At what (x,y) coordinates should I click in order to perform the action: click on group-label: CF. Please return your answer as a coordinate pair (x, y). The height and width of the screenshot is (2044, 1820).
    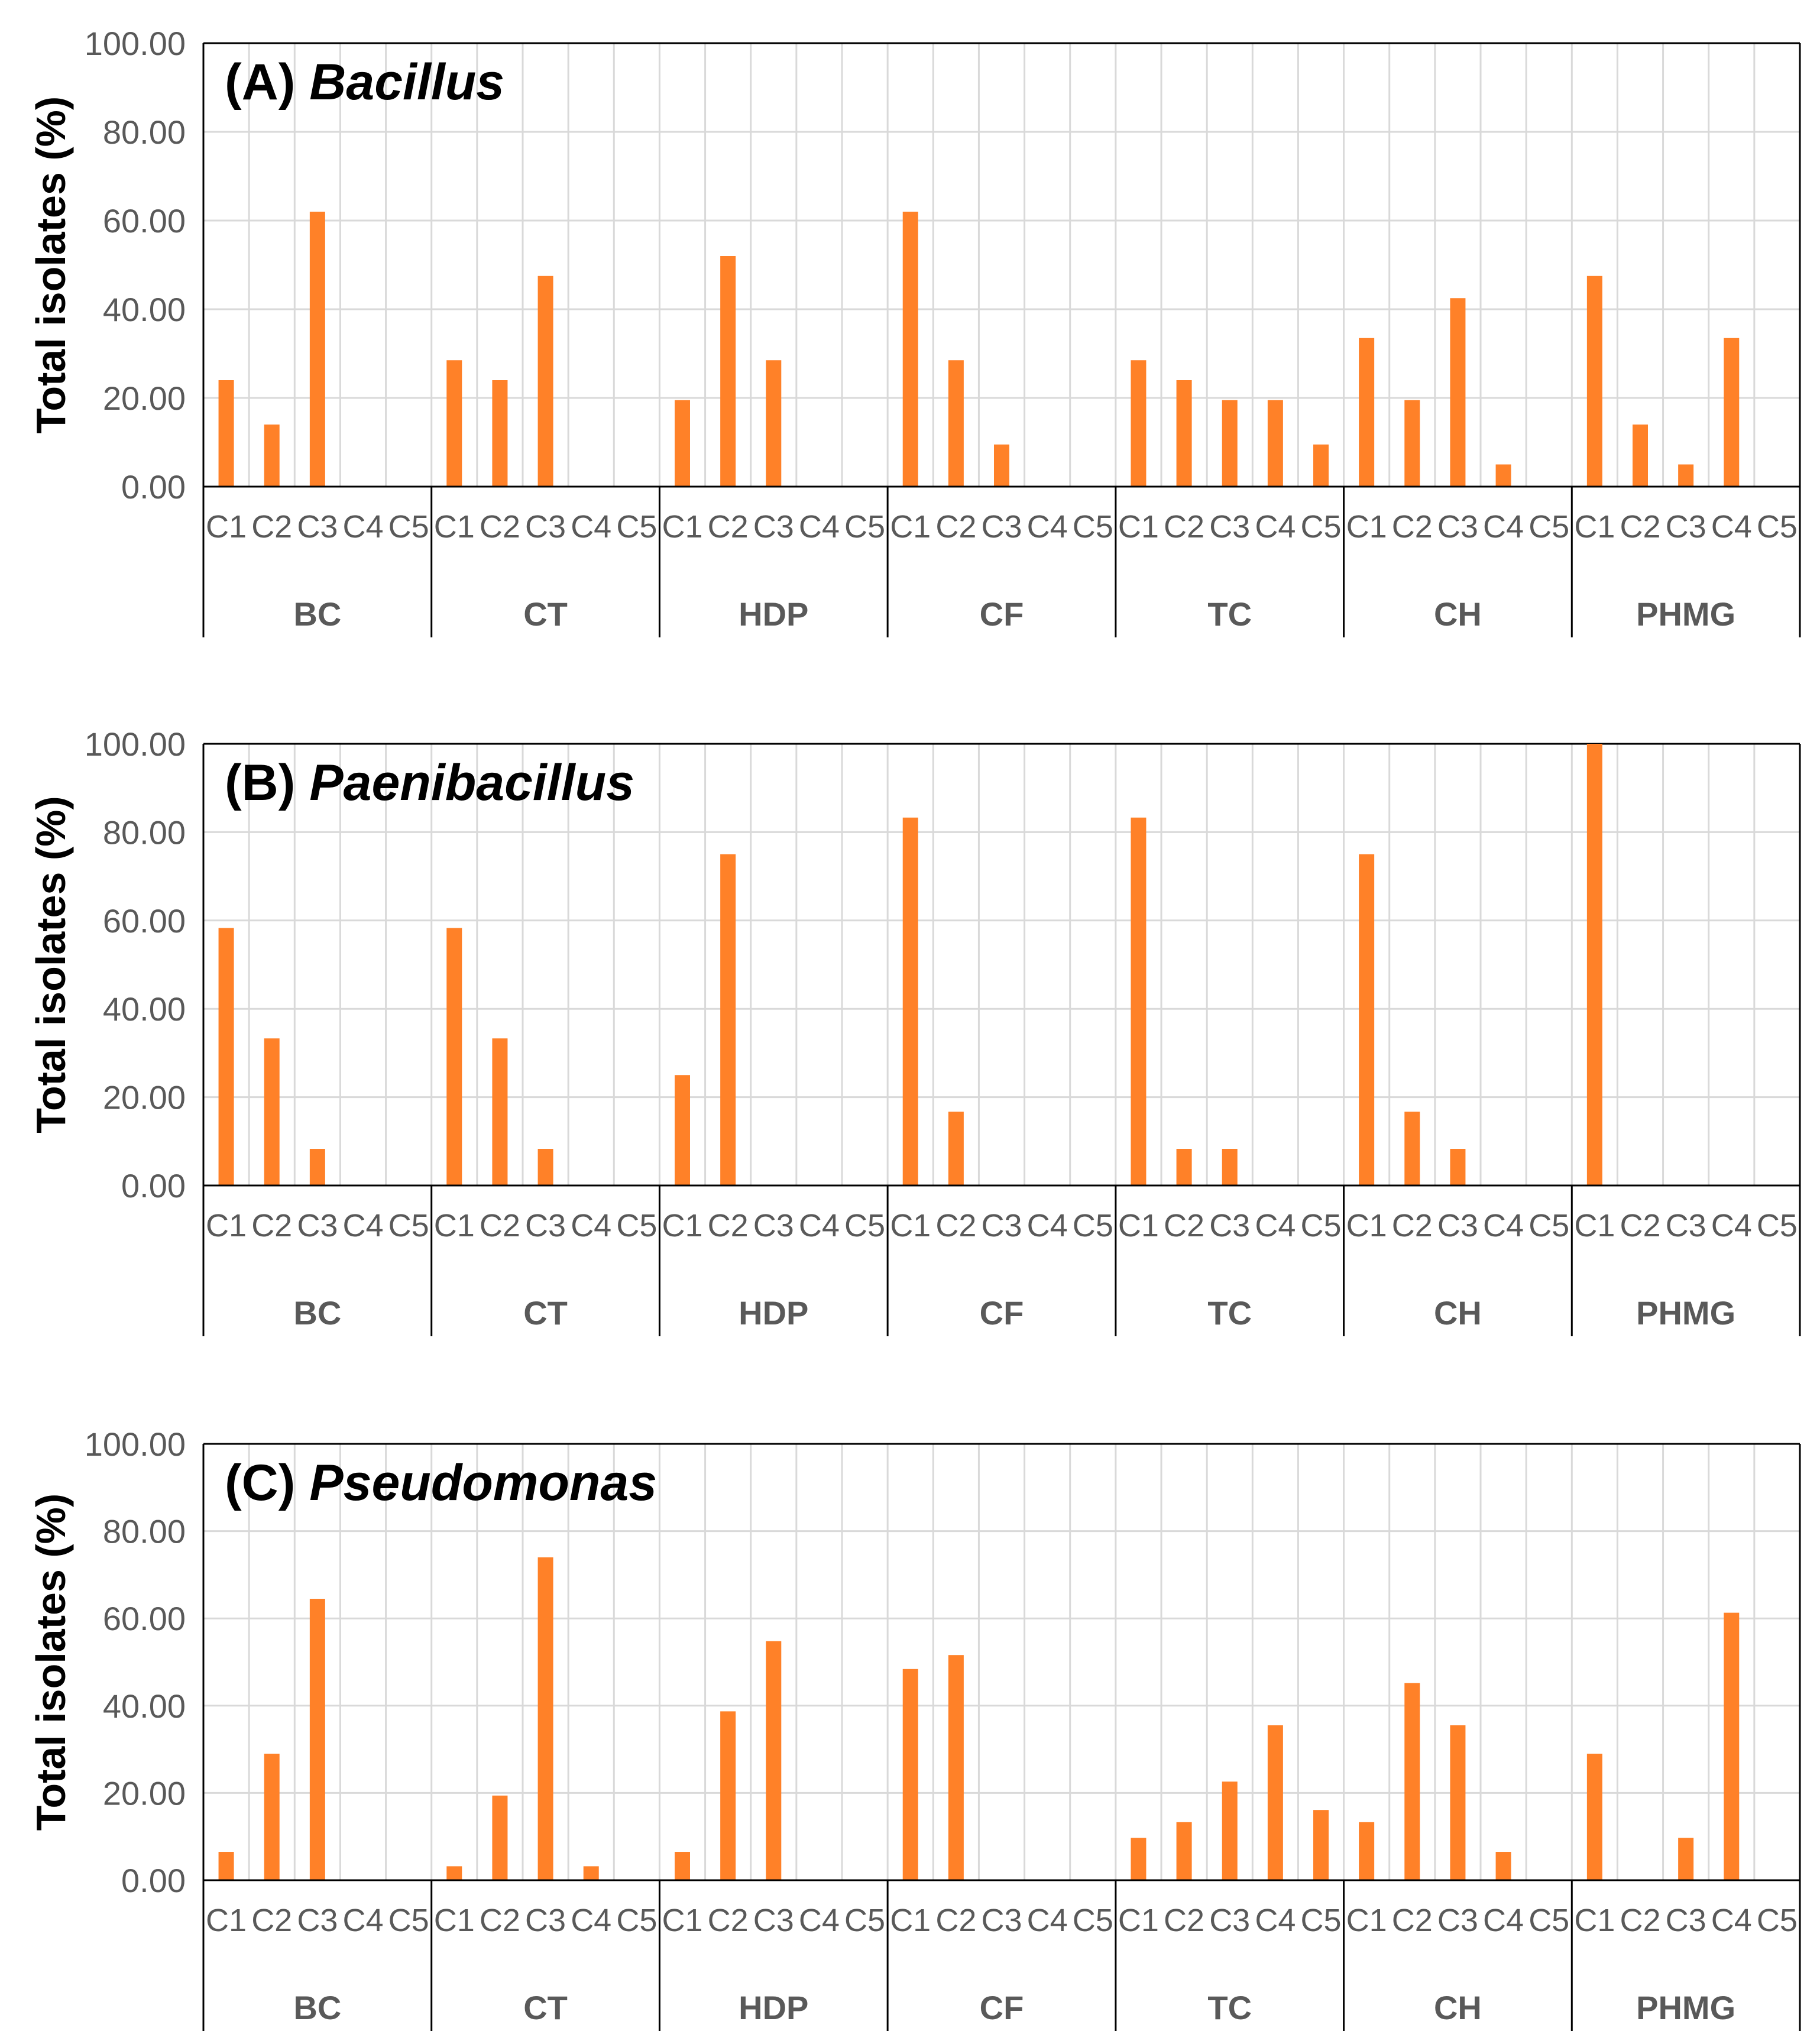
    Looking at the image, I should click on (1002, 614).